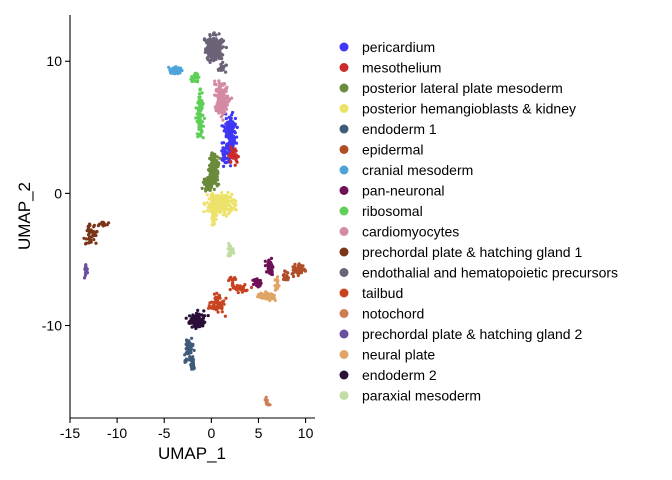  Describe the element at coordinates (401, 68) in the screenshot. I see `legend-label: mesothelium` at that location.